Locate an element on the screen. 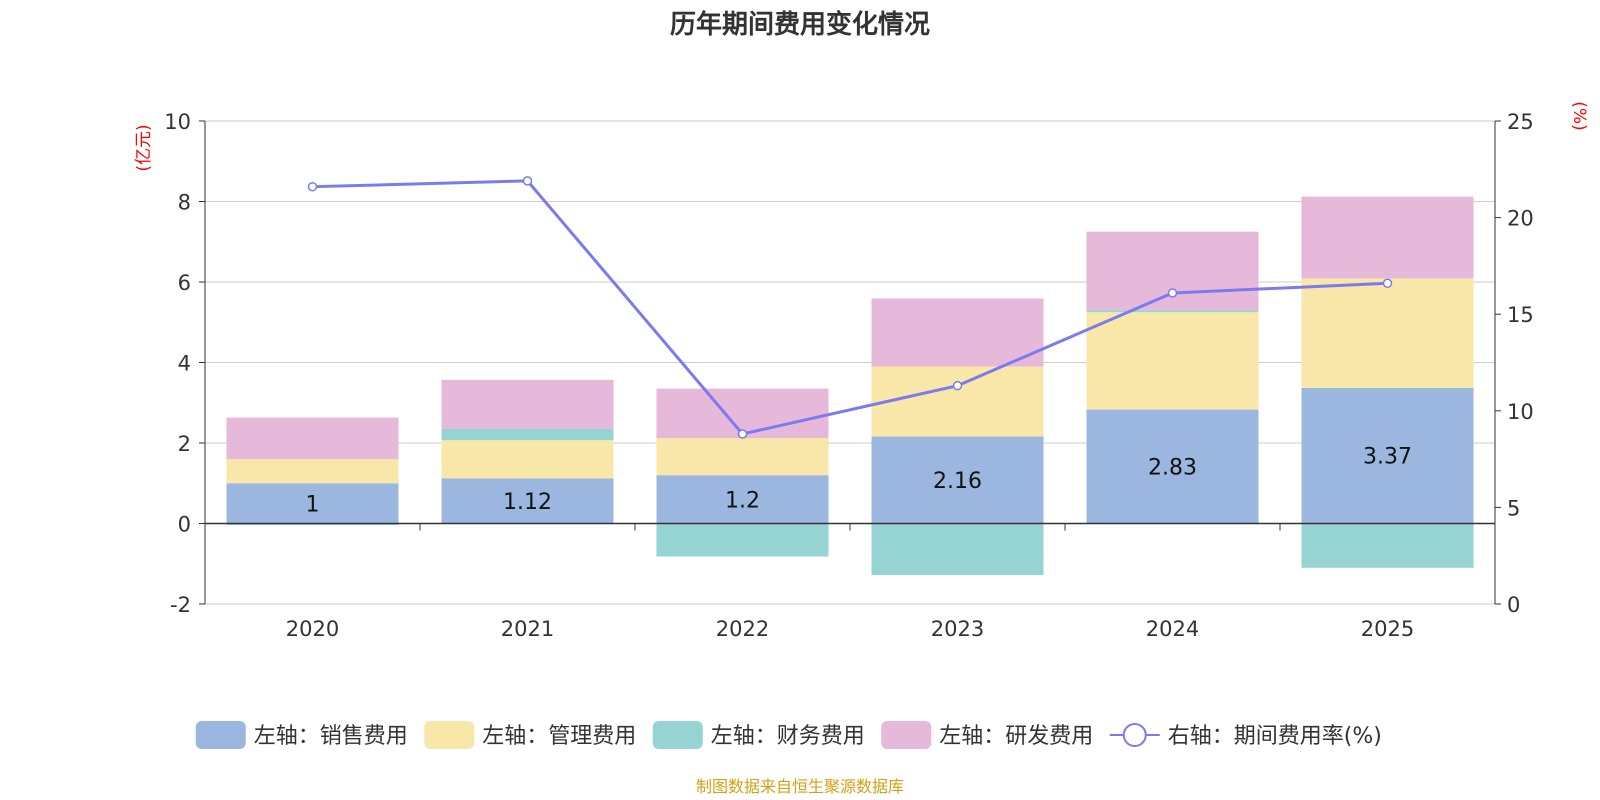 The height and width of the screenshot is (800, 1600). left-tick-label: 10 is located at coordinates (177, 122).